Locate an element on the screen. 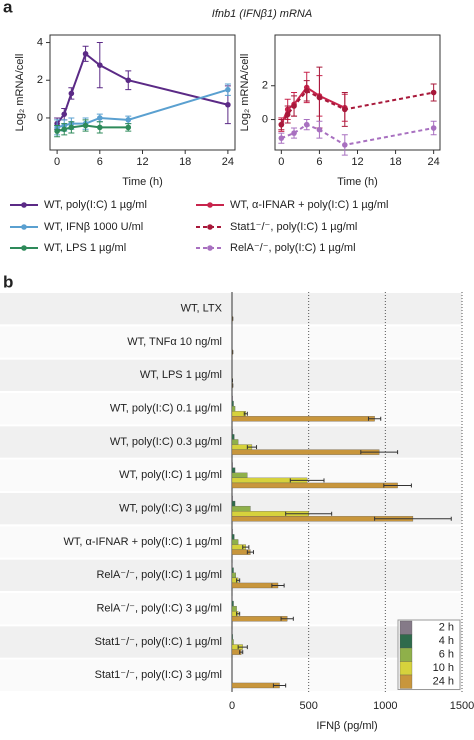 The width and height of the screenshot is (474, 740). y-tick-label: 2 is located at coordinates (265, 86).